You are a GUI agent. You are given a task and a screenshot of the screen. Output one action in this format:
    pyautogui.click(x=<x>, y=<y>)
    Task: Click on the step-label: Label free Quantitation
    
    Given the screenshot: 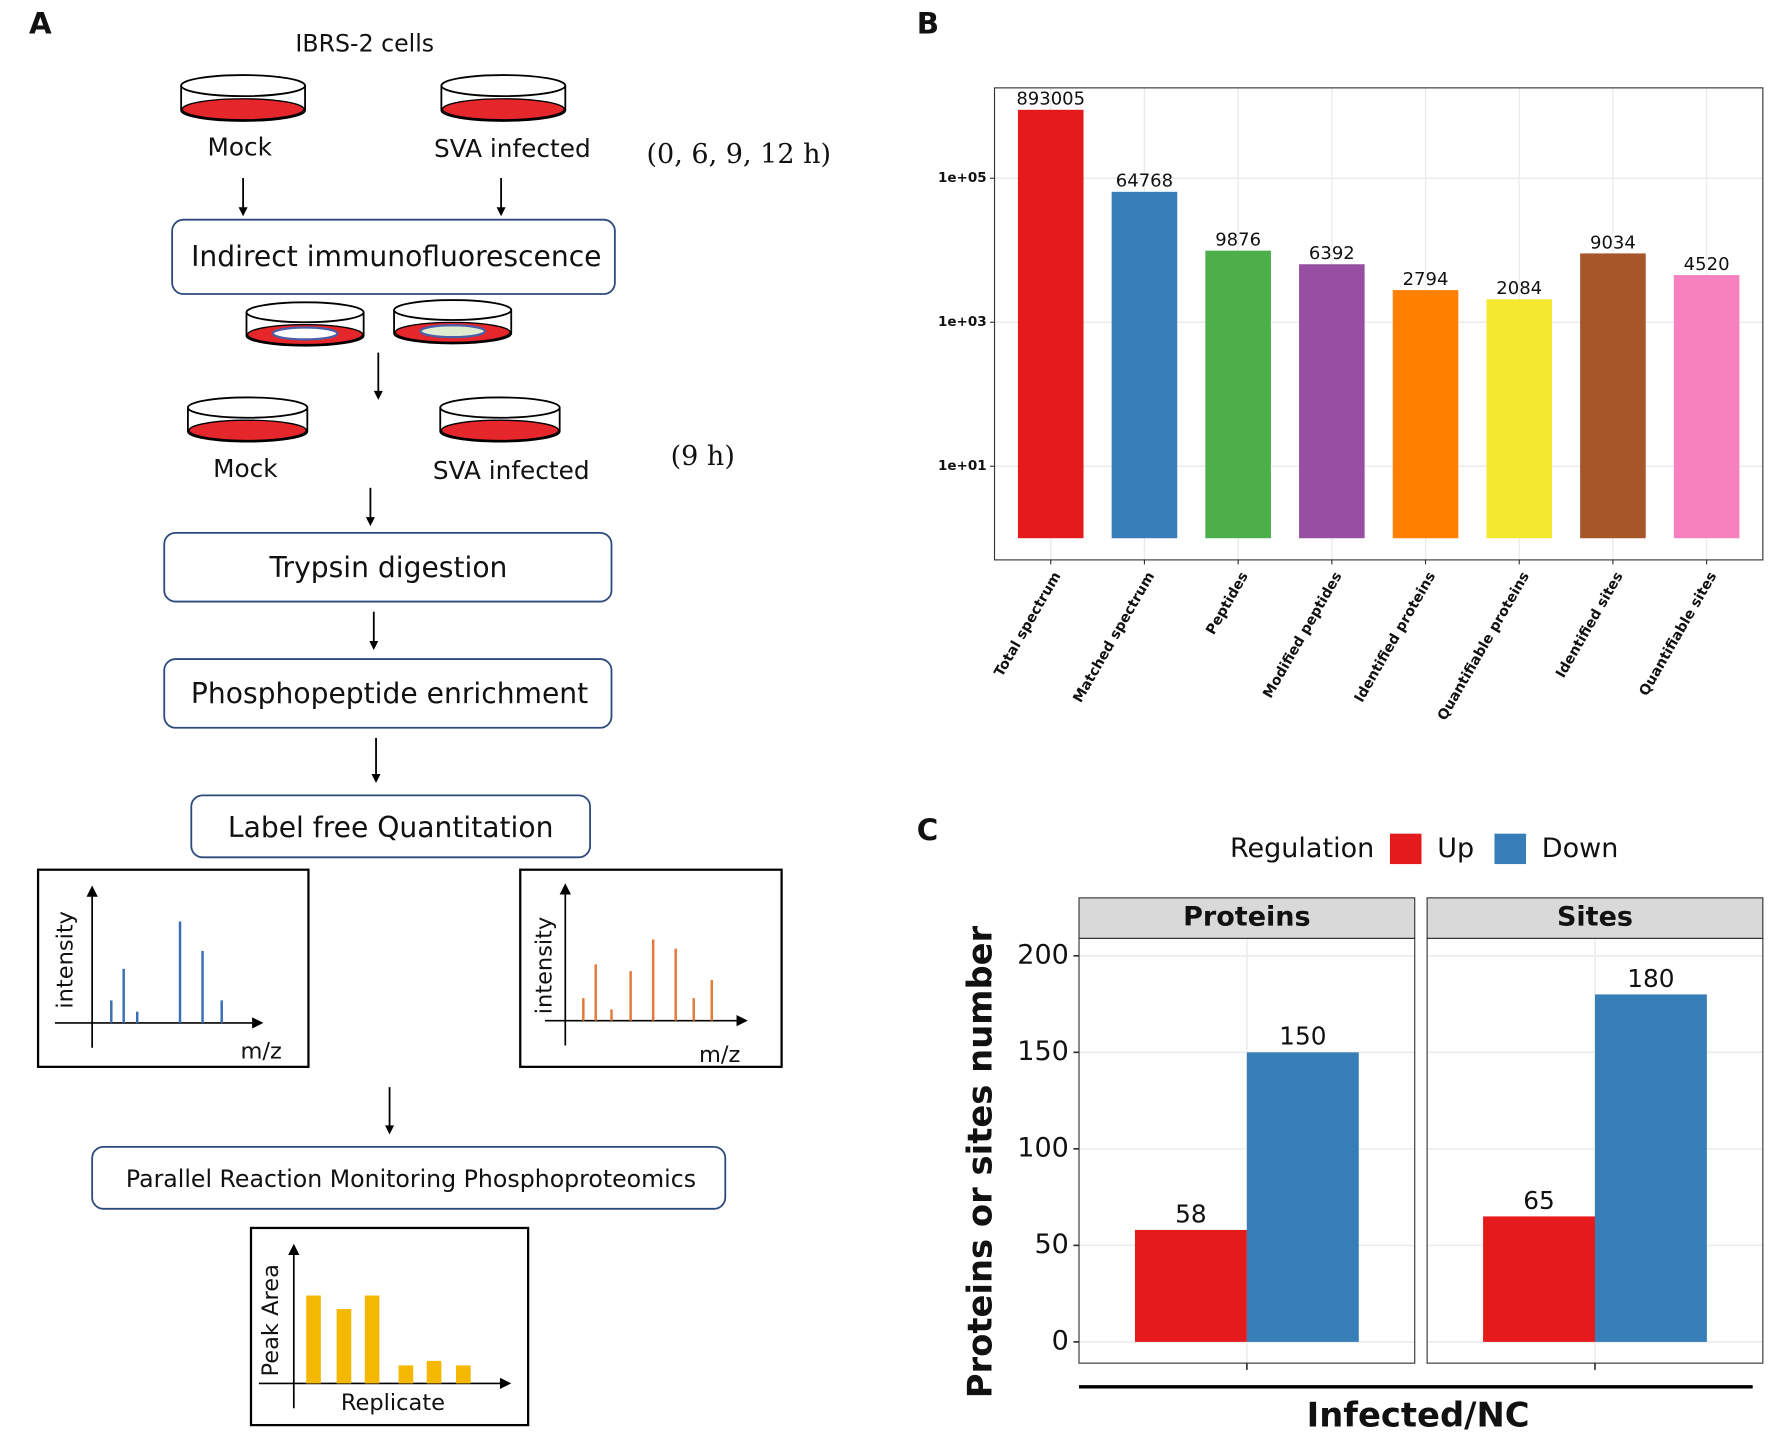 What is the action you would take?
    pyautogui.click(x=391, y=827)
    